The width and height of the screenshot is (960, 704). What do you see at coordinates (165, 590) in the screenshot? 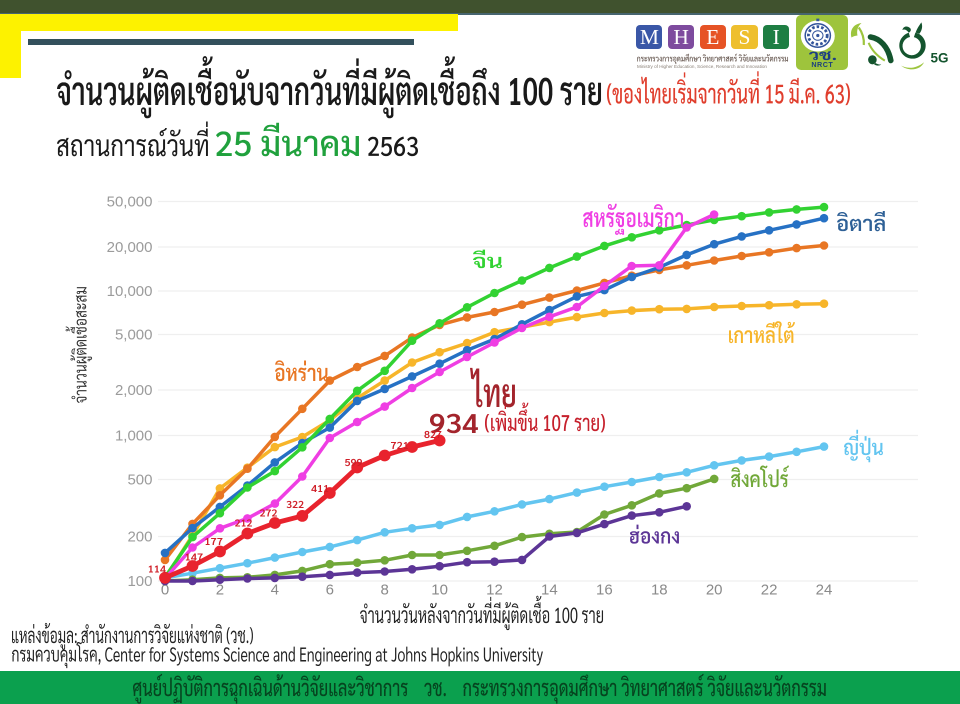
I see `svg-text: 0` at bounding box center [165, 590].